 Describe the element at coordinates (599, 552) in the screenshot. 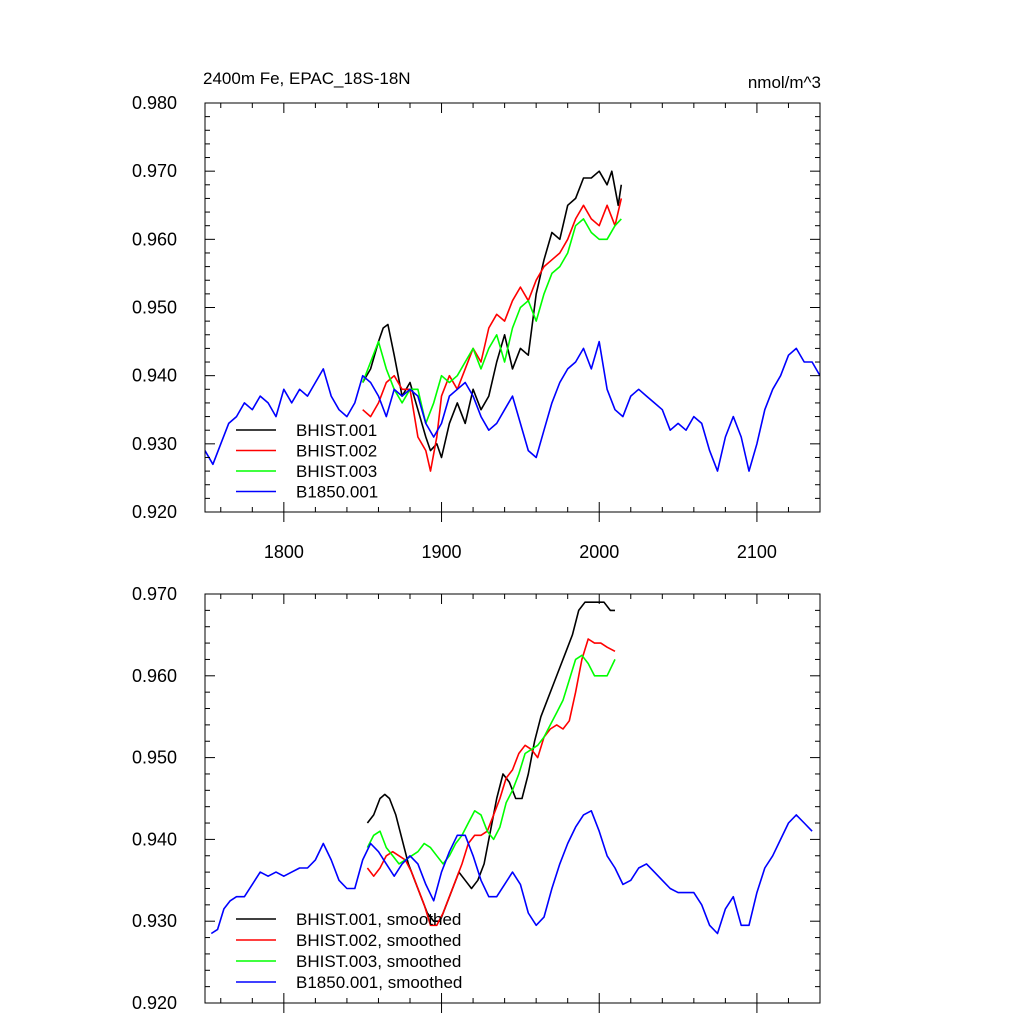

I see `x-tick-label: 2000` at that location.